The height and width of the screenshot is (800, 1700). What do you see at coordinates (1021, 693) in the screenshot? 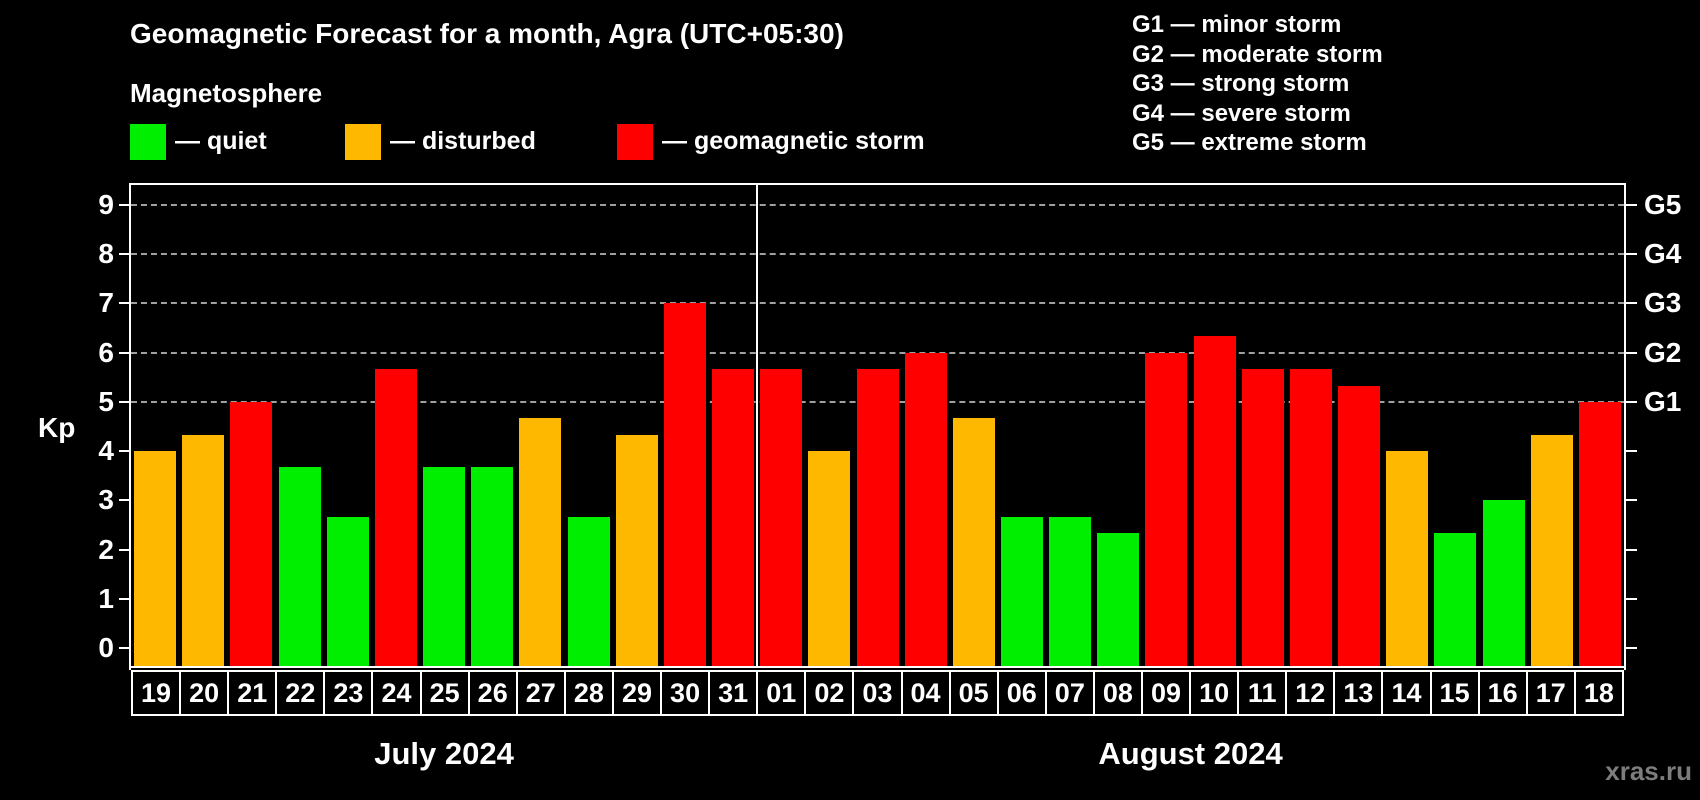
I see `day-label-06: 06` at bounding box center [1021, 693].